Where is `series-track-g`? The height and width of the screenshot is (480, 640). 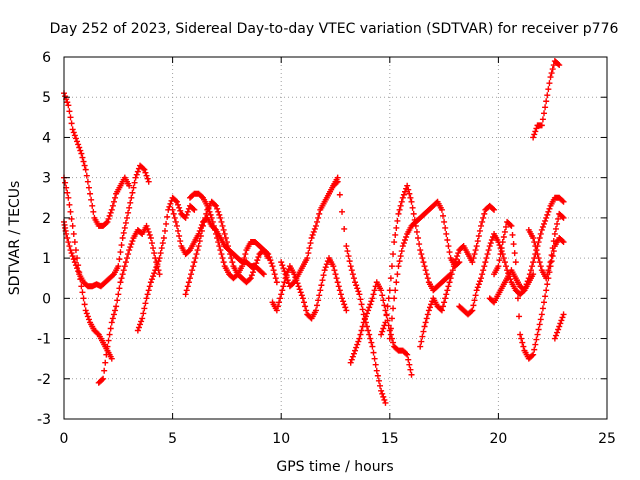 series-track-g is located at coordinates (231, 248).